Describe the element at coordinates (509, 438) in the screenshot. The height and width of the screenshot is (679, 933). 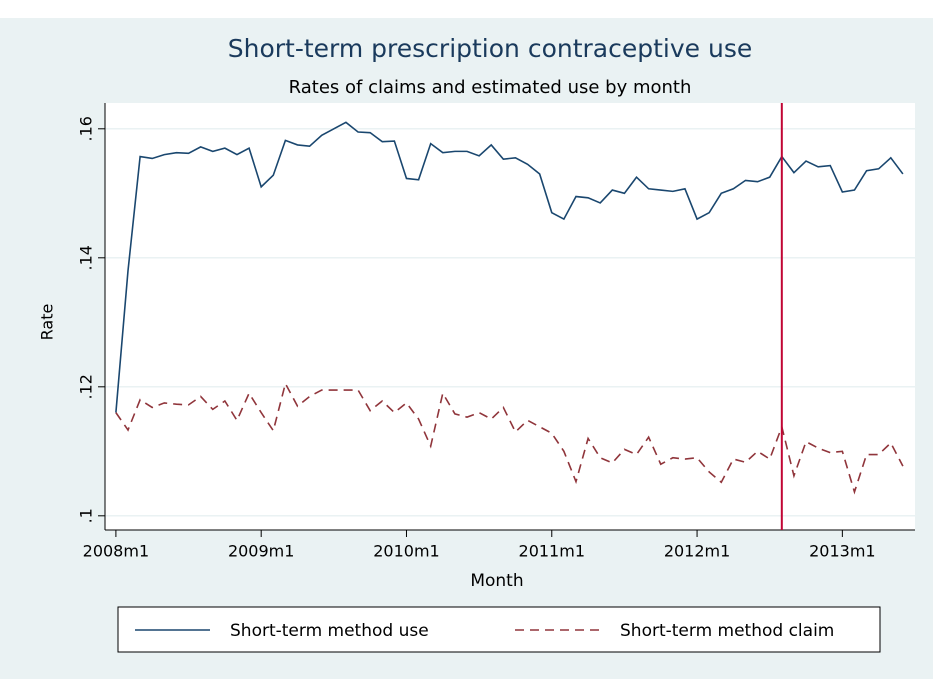
I see `series-line` at that location.